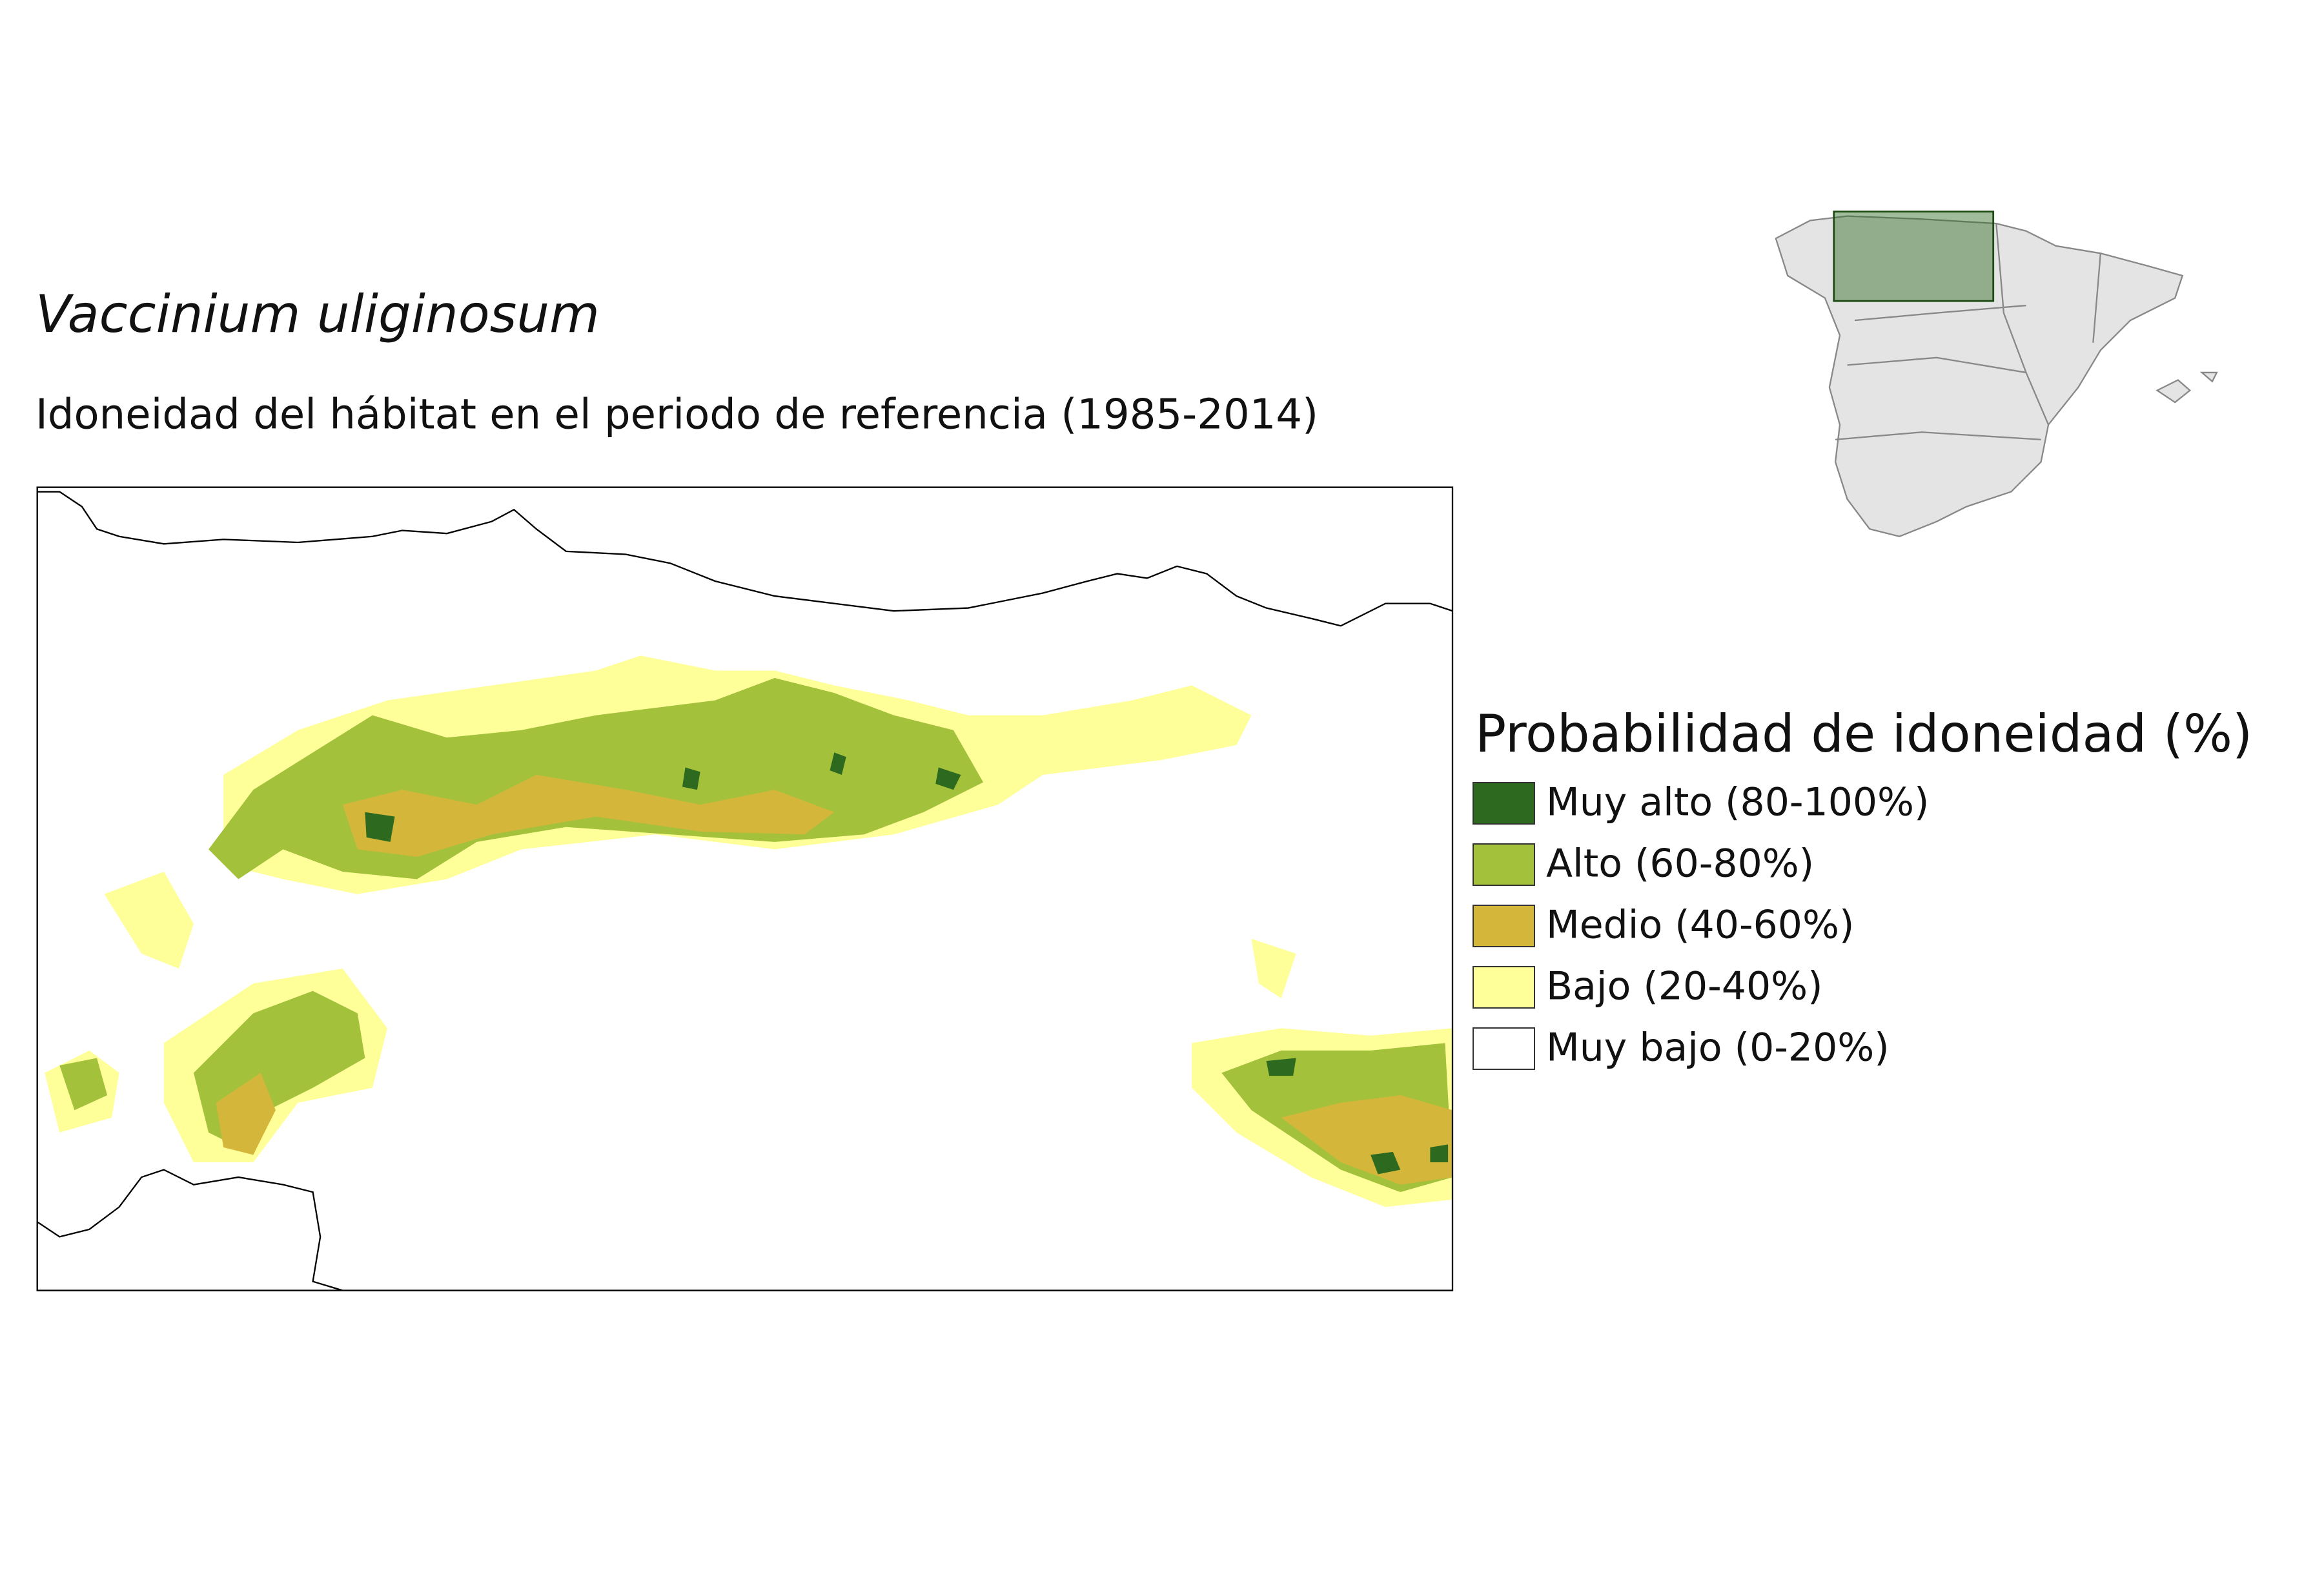 The image size is (2324, 1582). I want to click on legend-label: Medio (40-60%), so click(1700, 925).